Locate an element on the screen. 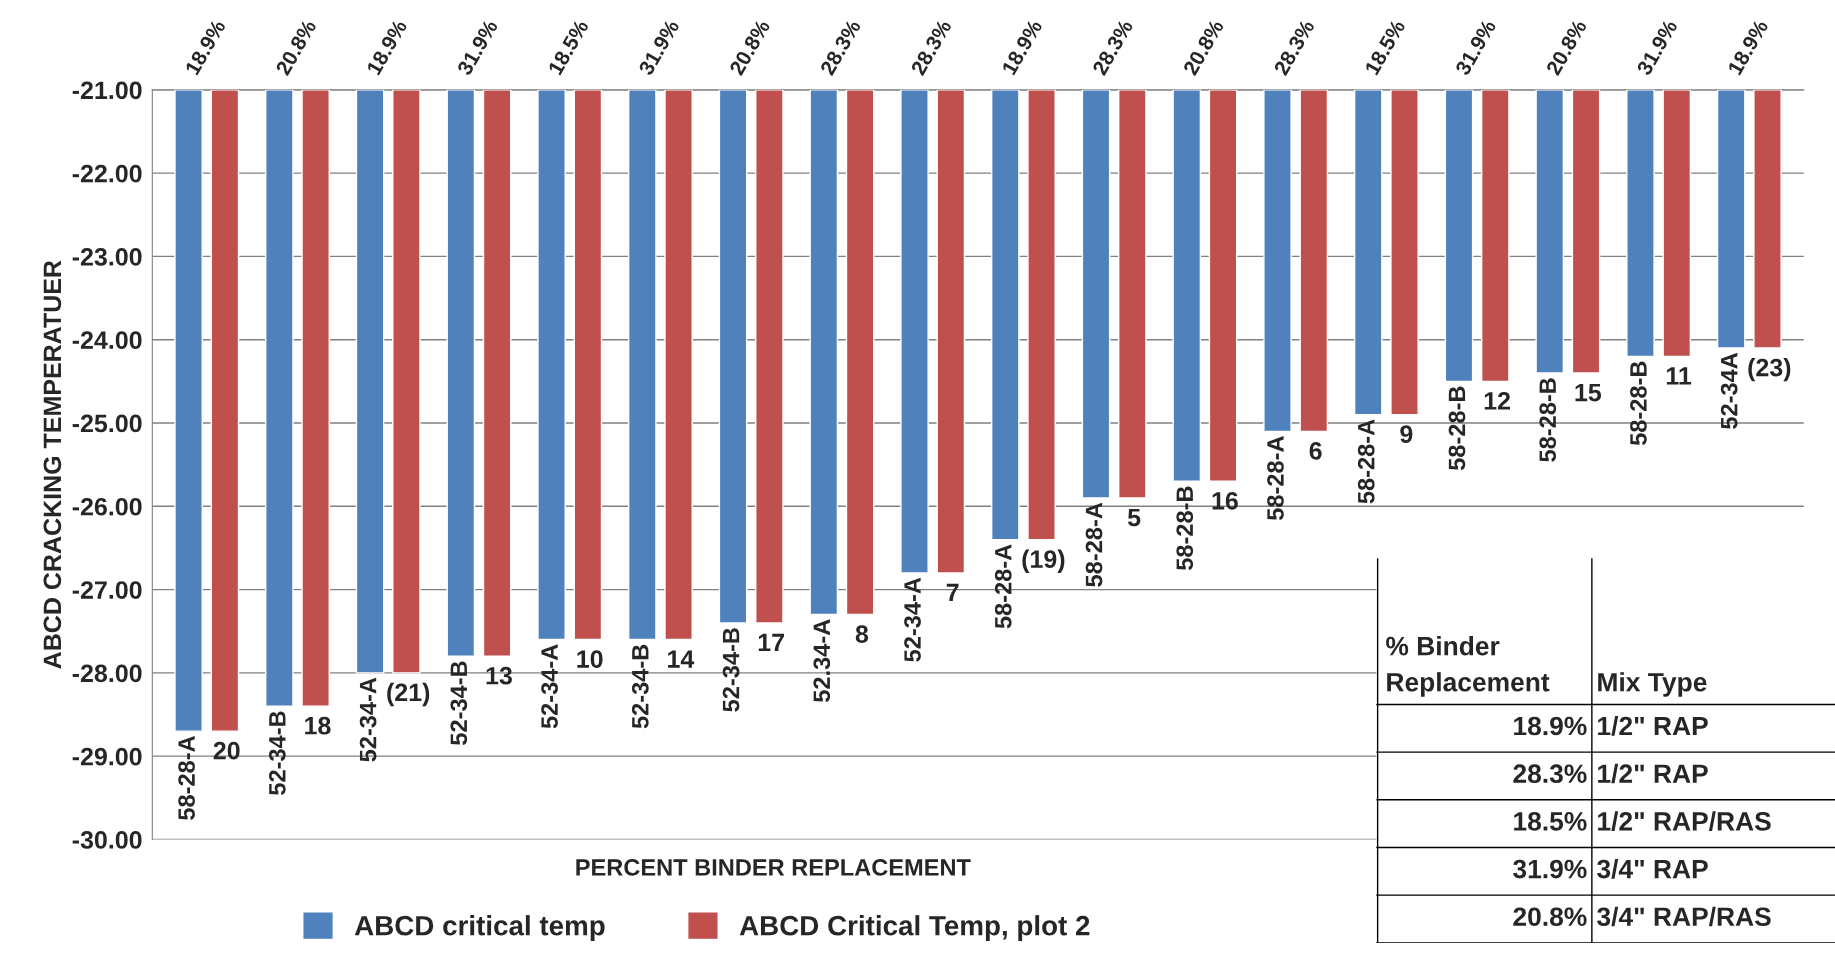  annotation: Mix Type is located at coordinates (1652, 684).